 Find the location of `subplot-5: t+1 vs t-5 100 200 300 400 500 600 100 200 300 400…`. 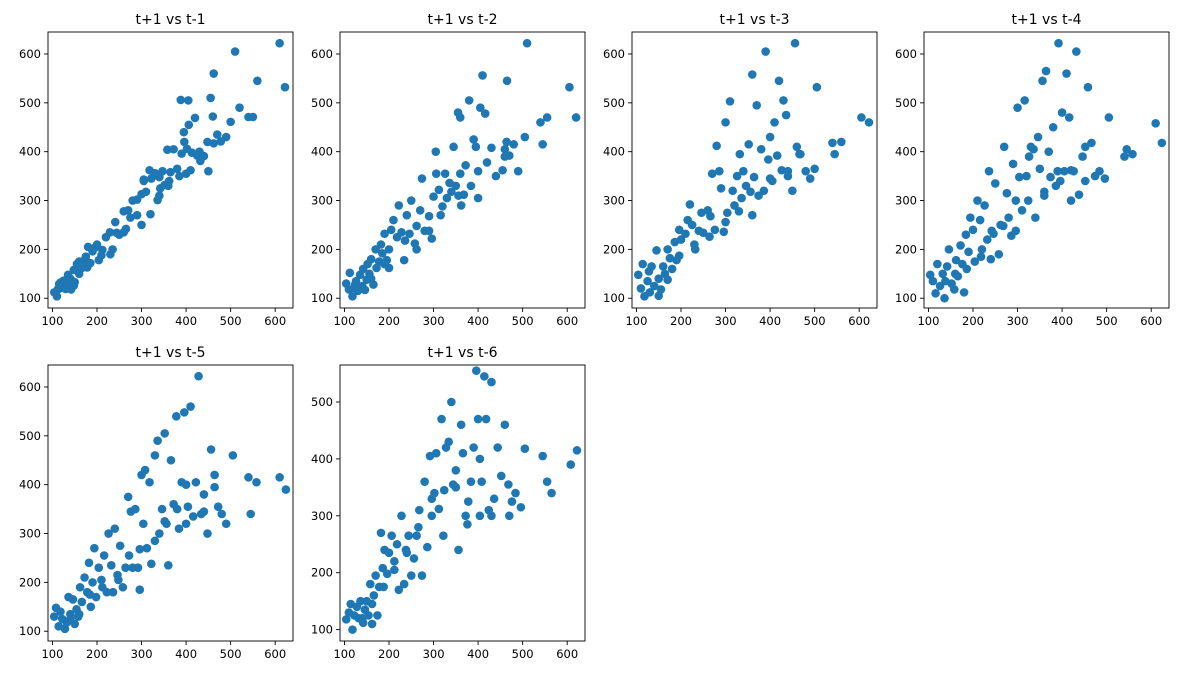

subplot-5: t+1 vs t-5 100 200 300 400 500 600 100 200 300 400… is located at coordinates (156, 503).